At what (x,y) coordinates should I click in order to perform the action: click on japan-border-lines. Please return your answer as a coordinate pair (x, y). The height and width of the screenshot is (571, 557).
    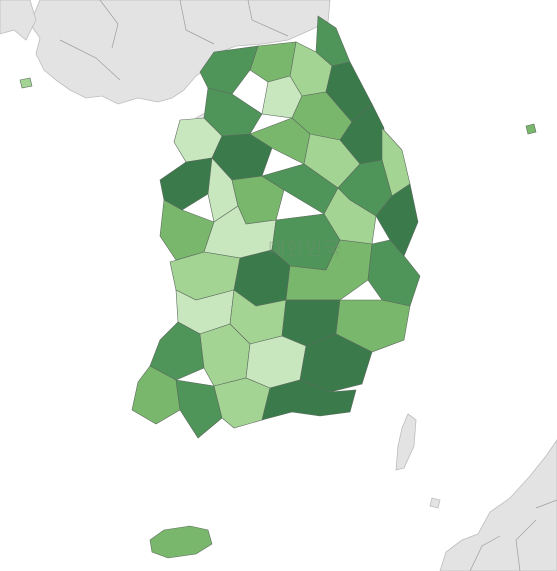
    Looking at the image, I should click on (513, 535).